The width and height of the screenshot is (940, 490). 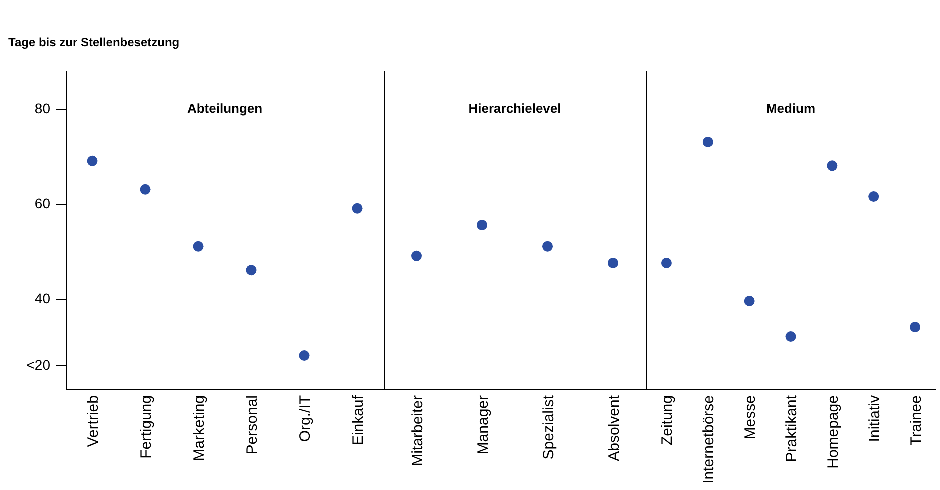 I want to click on x-tick-label: Absolvent, so click(x=614, y=428).